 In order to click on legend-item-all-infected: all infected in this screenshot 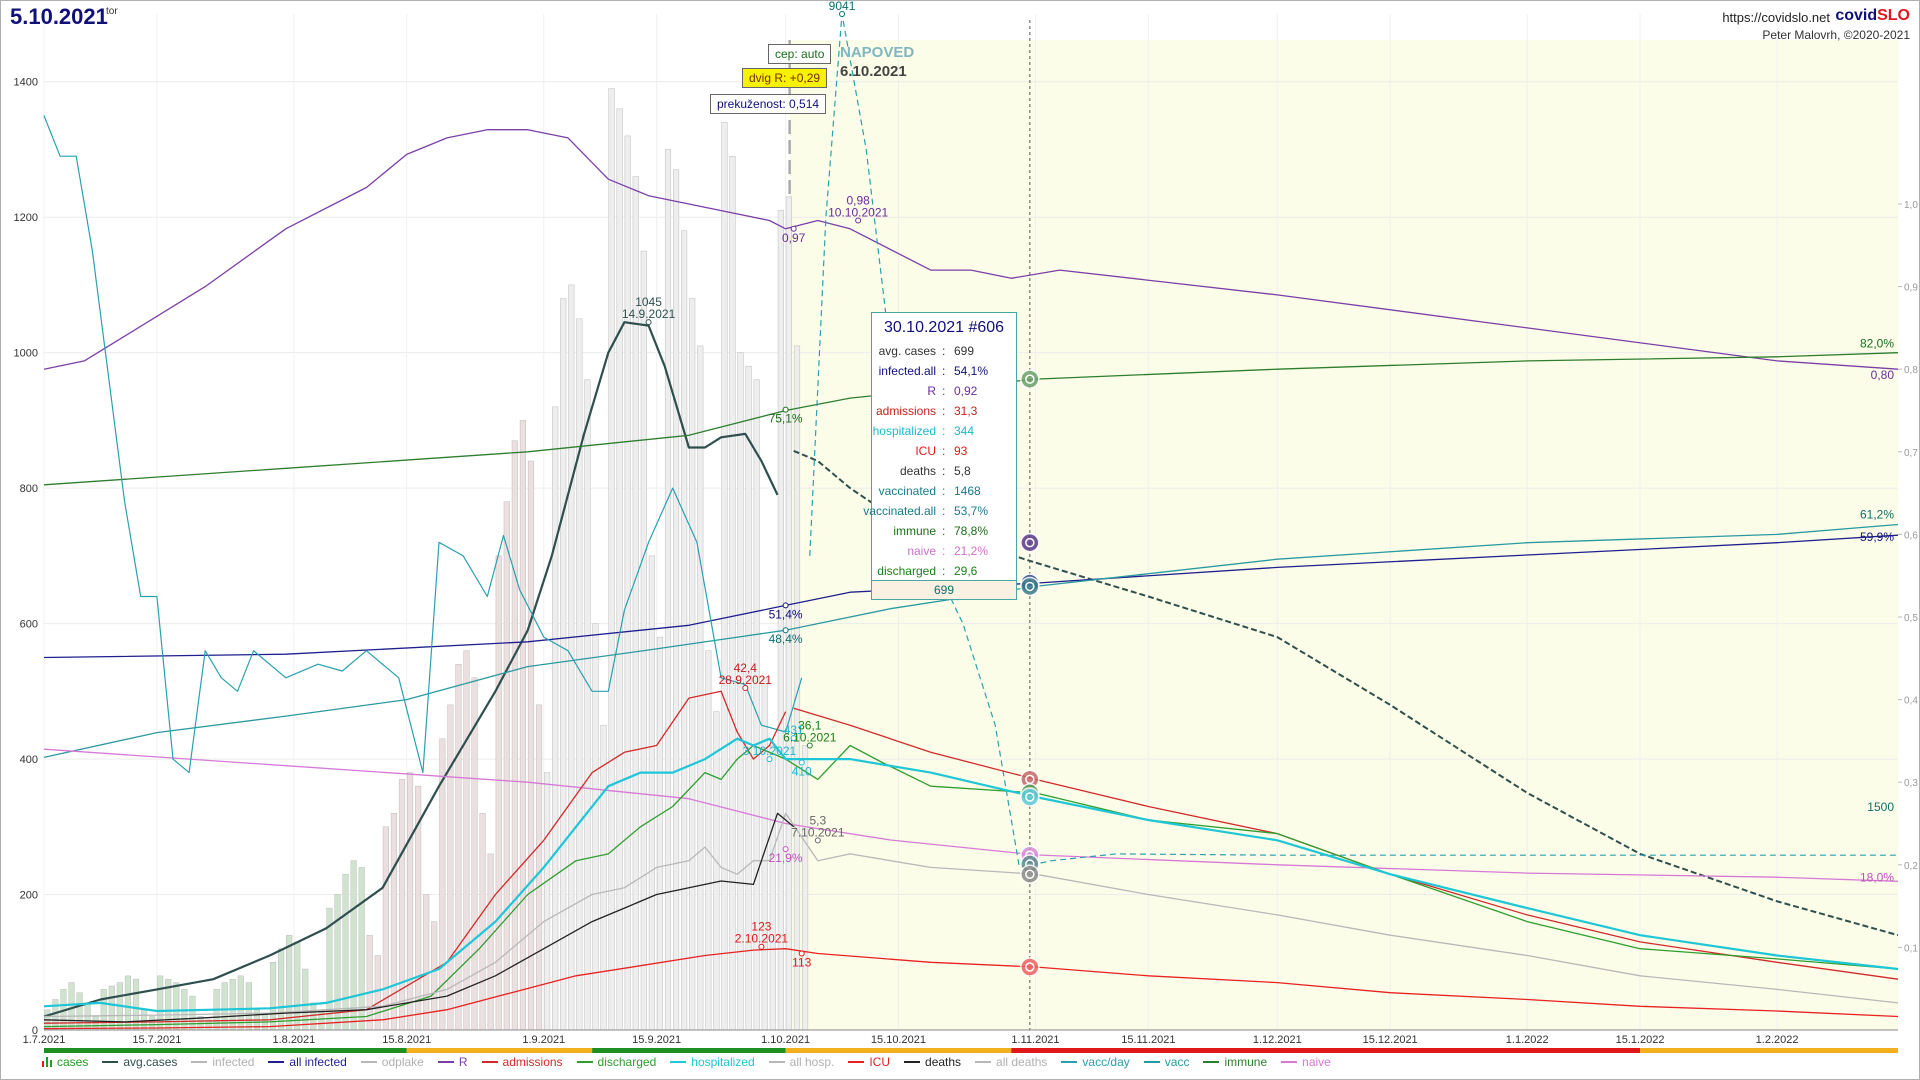, I will do `click(307, 1062)`.